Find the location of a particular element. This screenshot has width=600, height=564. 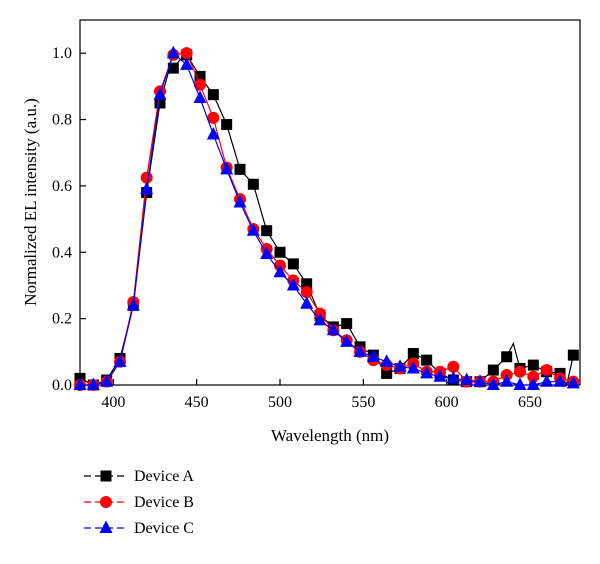

x-tick-label: 600 is located at coordinates (447, 402).